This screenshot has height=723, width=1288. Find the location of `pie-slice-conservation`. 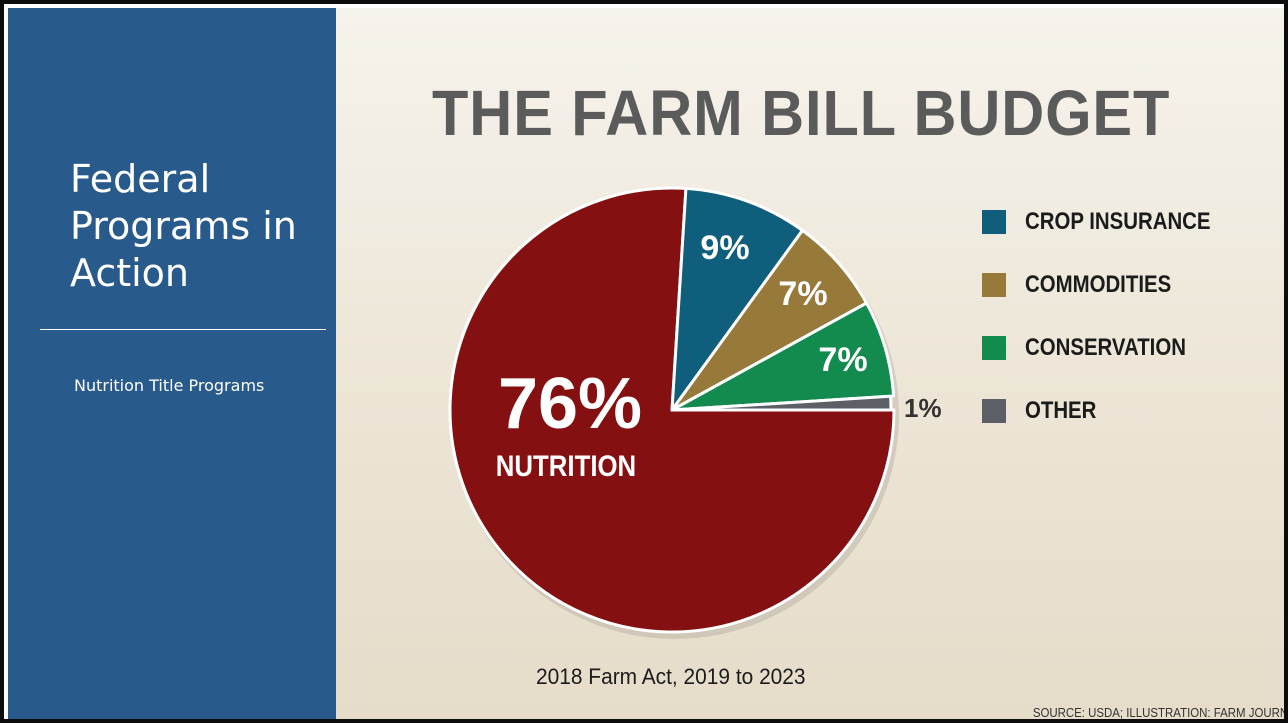

pie-slice-conservation is located at coordinates (783, 356).